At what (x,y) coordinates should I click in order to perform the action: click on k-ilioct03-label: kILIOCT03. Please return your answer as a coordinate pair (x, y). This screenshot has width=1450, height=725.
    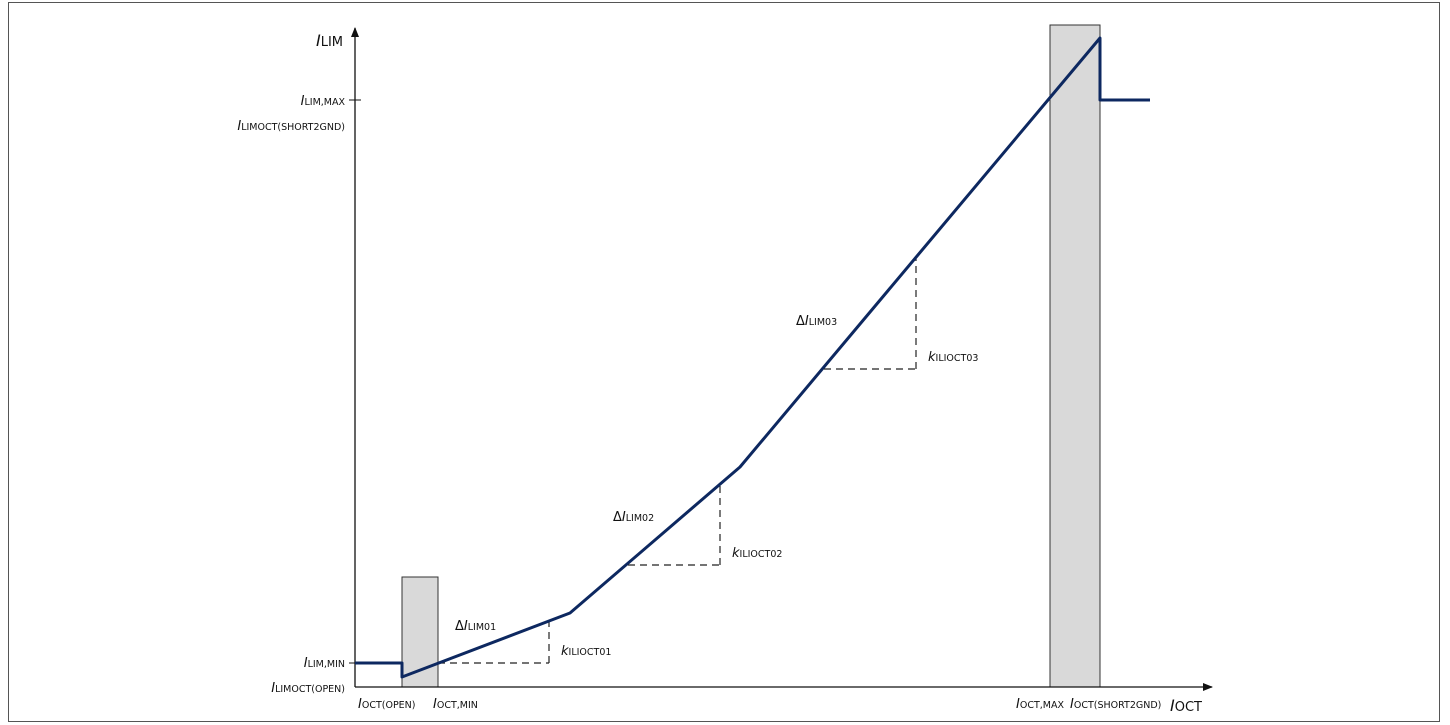
    Looking at the image, I should click on (953, 357).